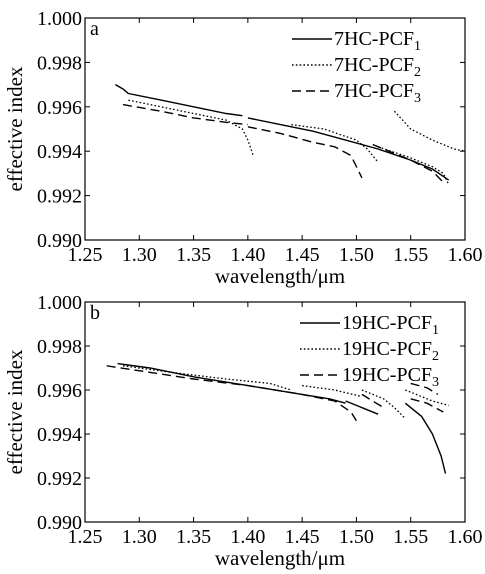  I want to click on legend-entry-2: 7HC-PCF2, so click(377, 67).